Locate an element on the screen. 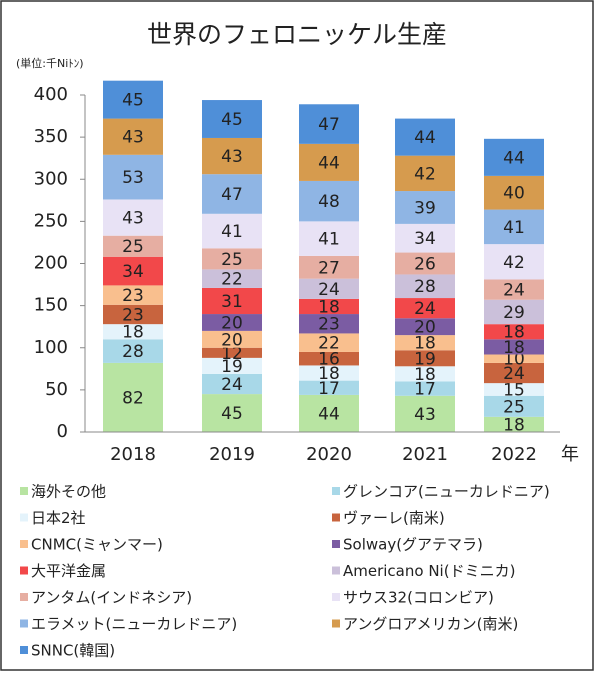  legend-label: アングロアメリカン(南米) is located at coordinates (430, 624).